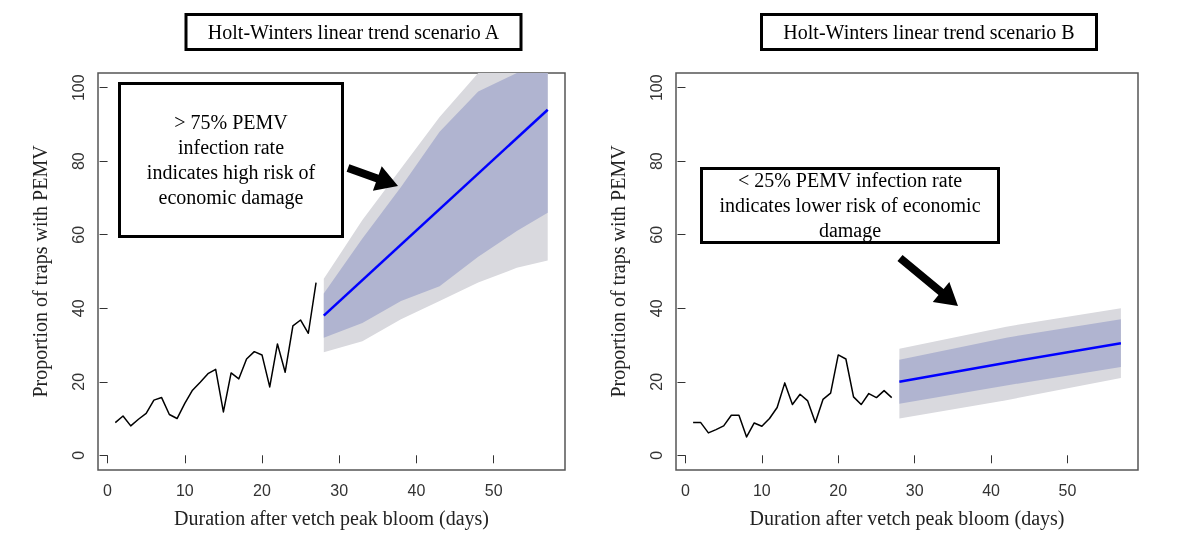 This screenshot has width=1177, height=542. What do you see at coordinates (929, 32) in the screenshot?
I see `chart-title: Holt-Winters linear trend scenario B` at bounding box center [929, 32].